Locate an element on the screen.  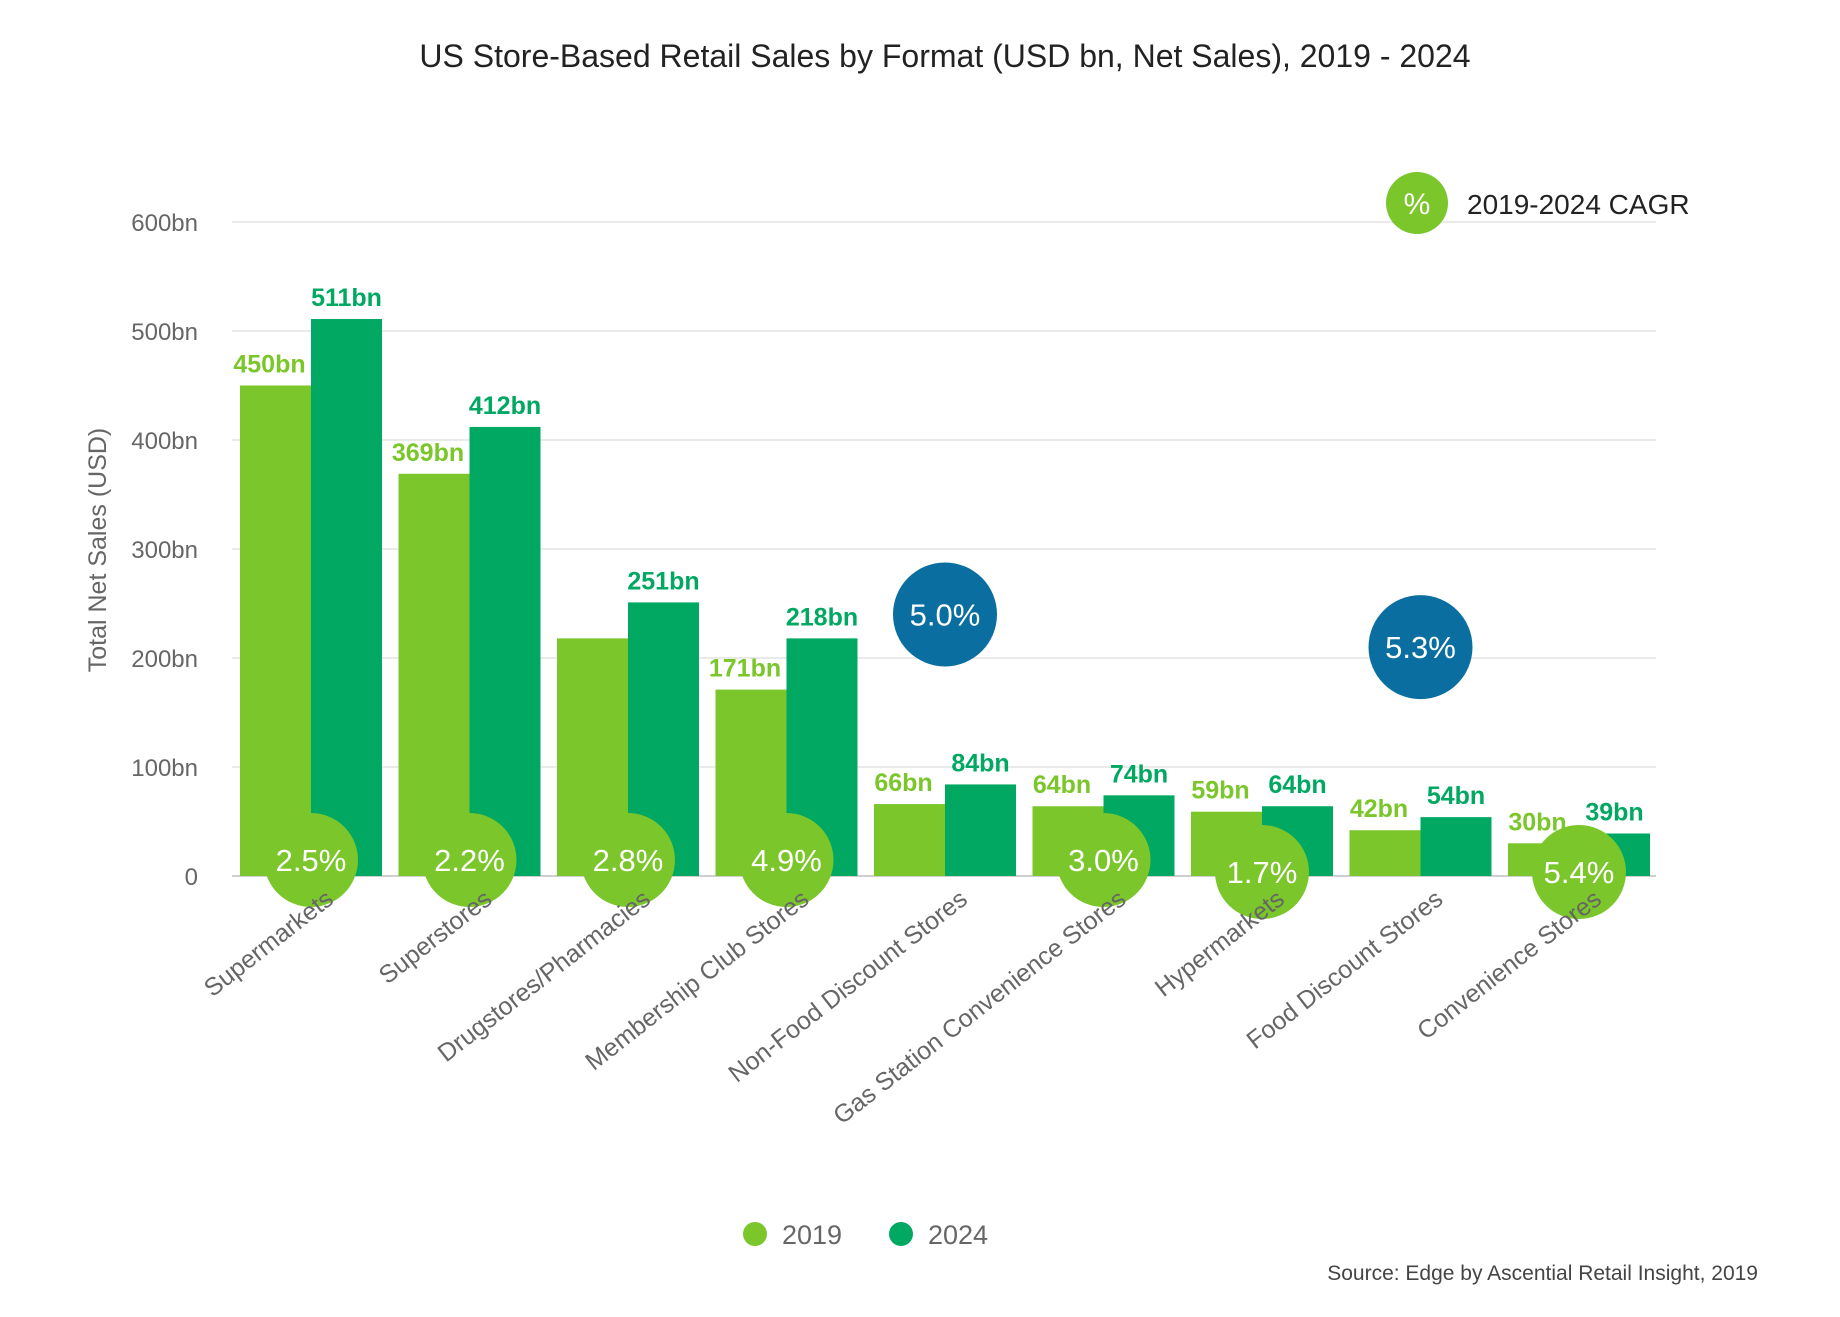
y-tick-label: 200bn is located at coordinates (164, 659).